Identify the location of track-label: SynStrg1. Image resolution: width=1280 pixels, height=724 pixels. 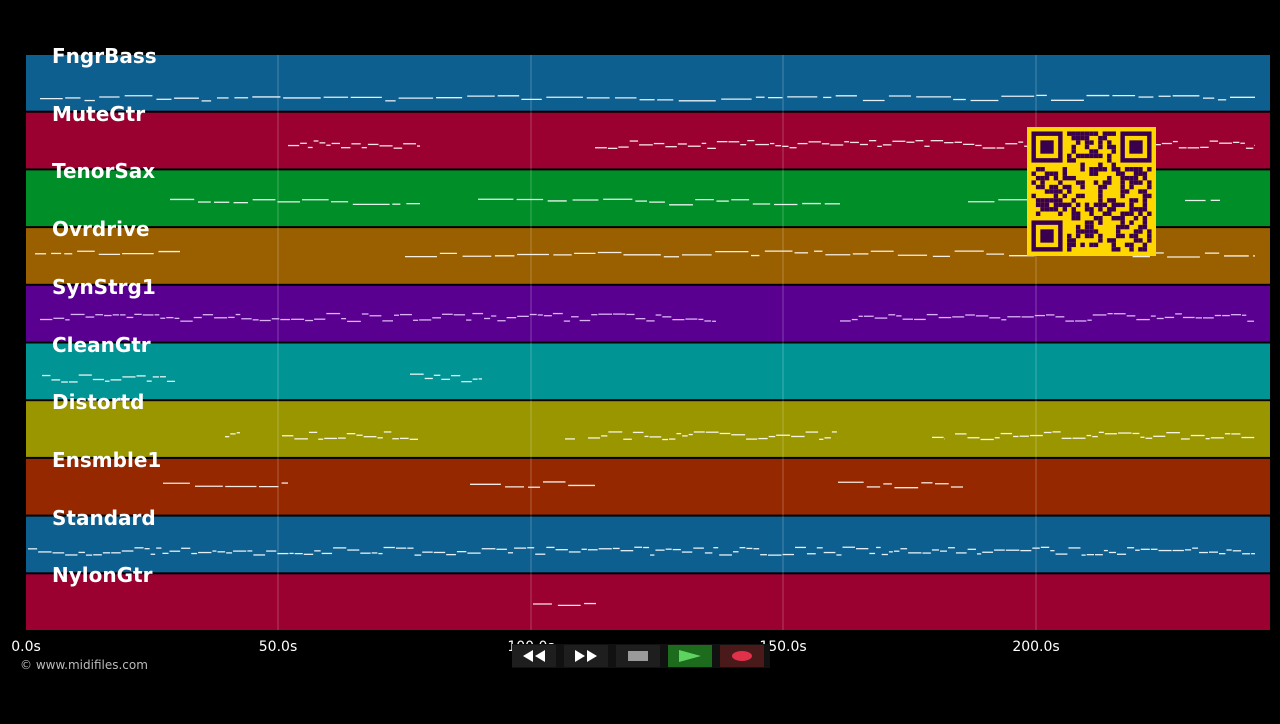
(104, 286).